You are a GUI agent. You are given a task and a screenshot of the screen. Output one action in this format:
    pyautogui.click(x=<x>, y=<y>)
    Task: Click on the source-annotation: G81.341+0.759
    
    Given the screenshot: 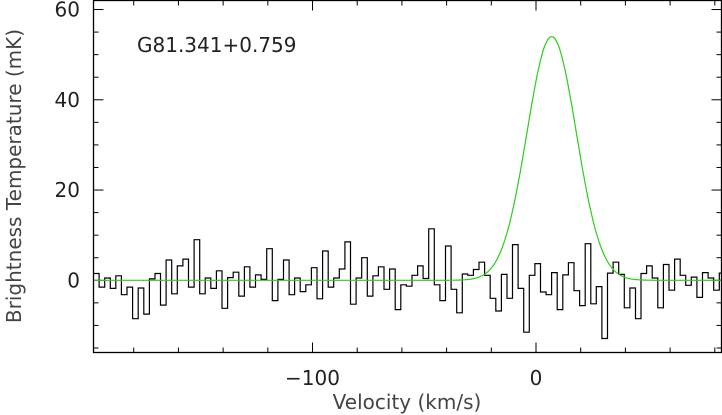 What is the action you would take?
    pyautogui.click(x=217, y=45)
    